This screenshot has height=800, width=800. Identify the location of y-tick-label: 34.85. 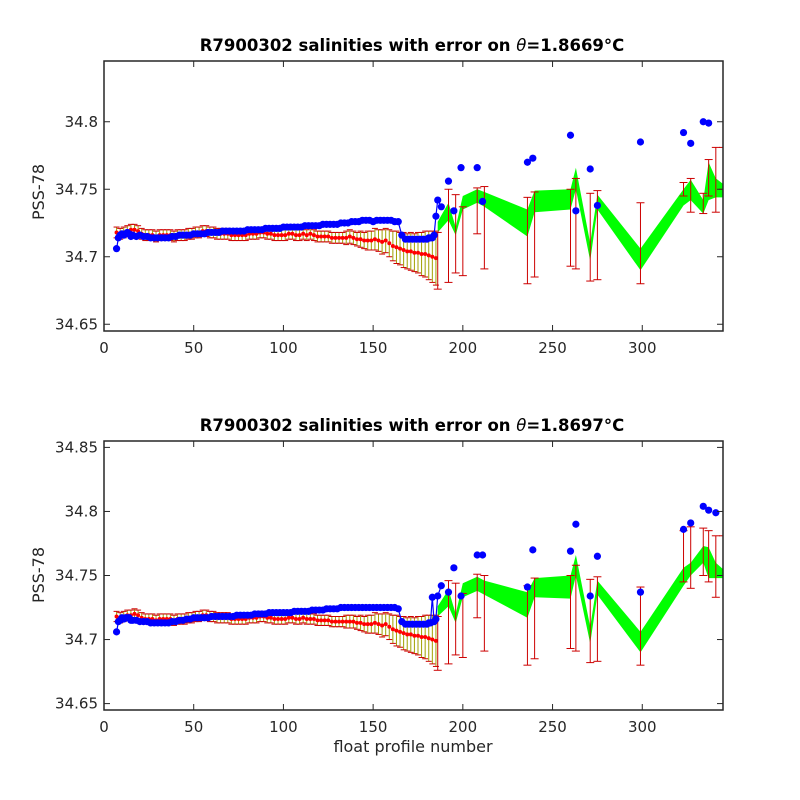
(76, 447).